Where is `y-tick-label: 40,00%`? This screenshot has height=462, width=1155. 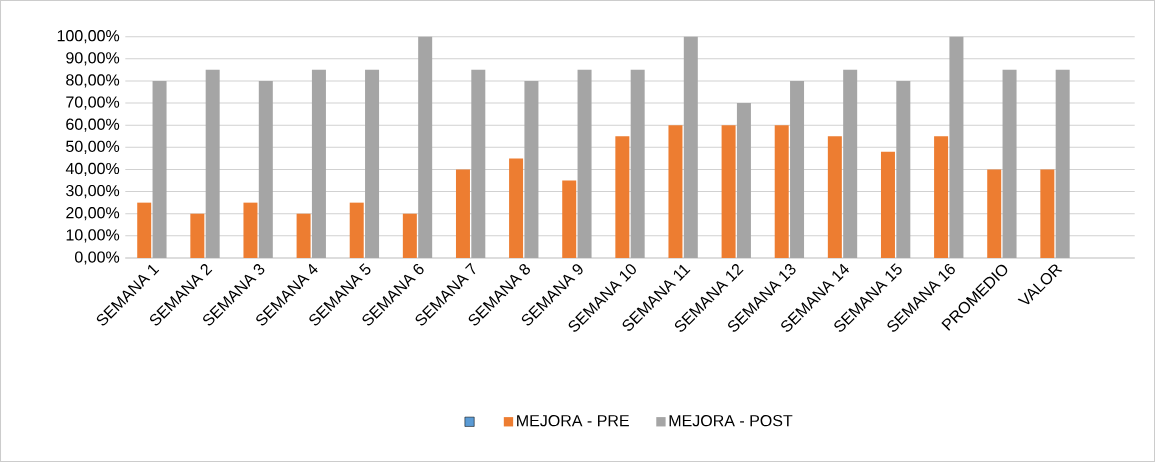 y-tick-label: 40,00% is located at coordinates (92, 169).